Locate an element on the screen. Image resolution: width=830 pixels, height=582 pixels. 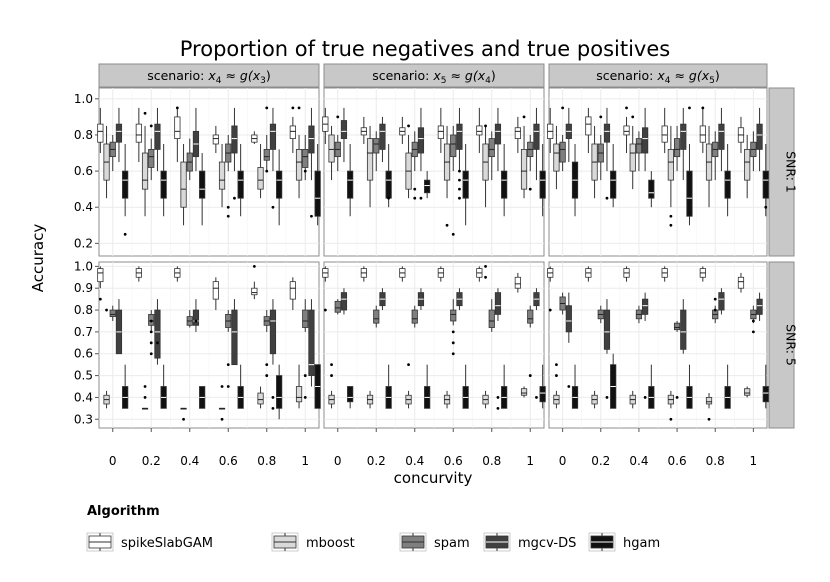
legend-item-hgam: hgam is located at coordinates (624, 542).